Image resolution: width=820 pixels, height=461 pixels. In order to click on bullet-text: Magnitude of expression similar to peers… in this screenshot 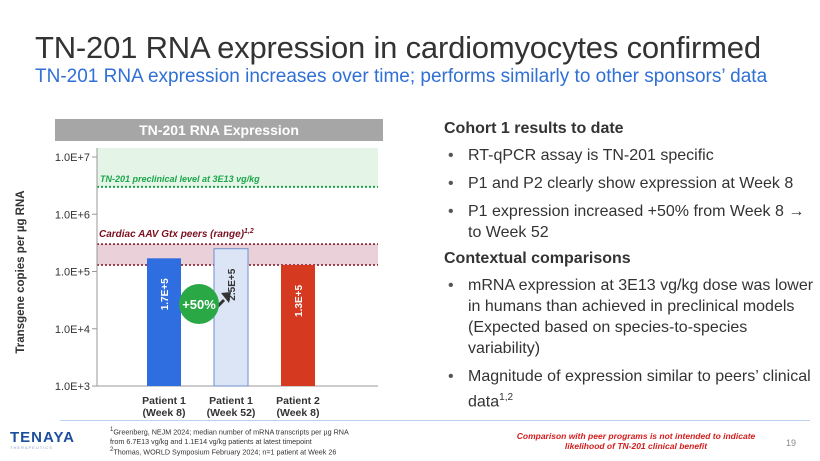, I will do `click(639, 389)`.